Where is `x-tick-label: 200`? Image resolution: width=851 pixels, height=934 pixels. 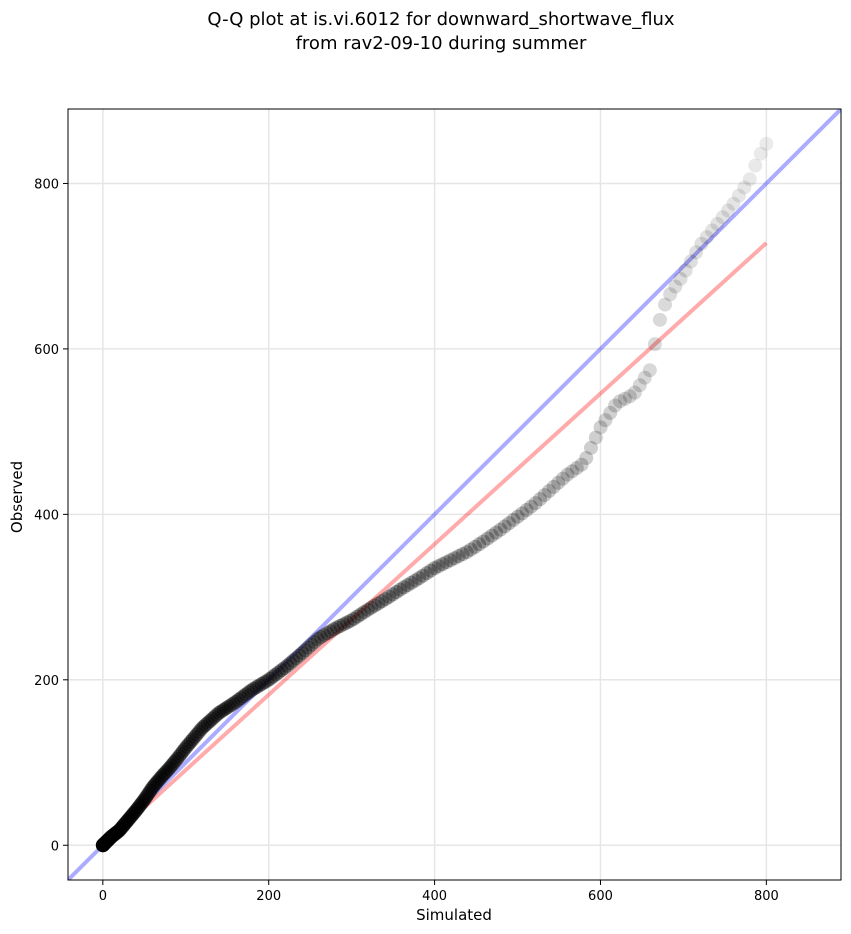 x-tick-label: 200 is located at coordinates (268, 896).